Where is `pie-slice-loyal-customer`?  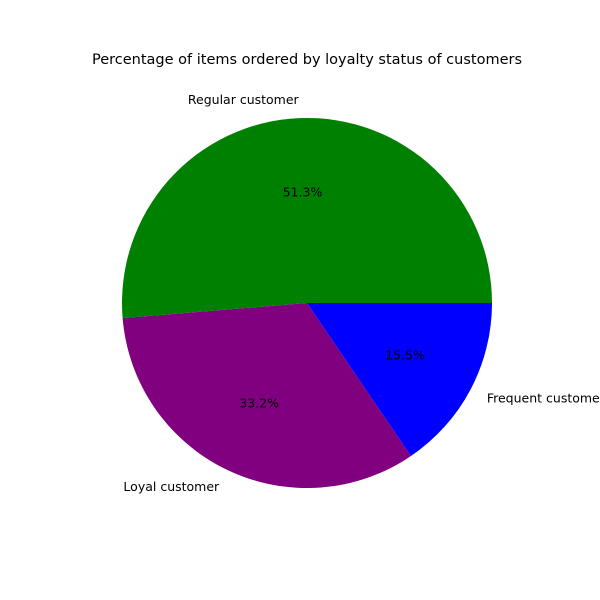
pie-slice-loyal-customer is located at coordinates (266, 396).